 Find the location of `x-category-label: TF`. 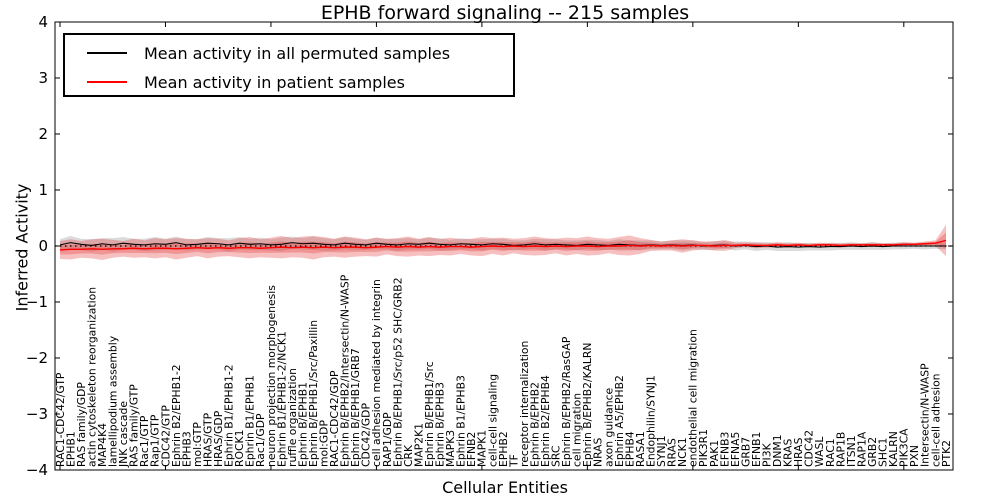

x-category-label: TF is located at coordinates (513, 461).